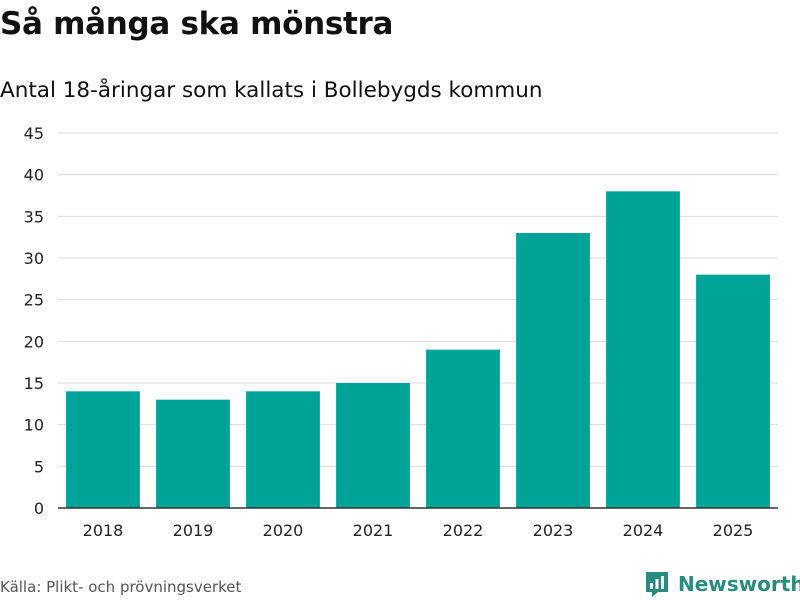 This screenshot has width=800, height=600. I want to click on x-tick-label-2022: 2022, so click(463, 530).